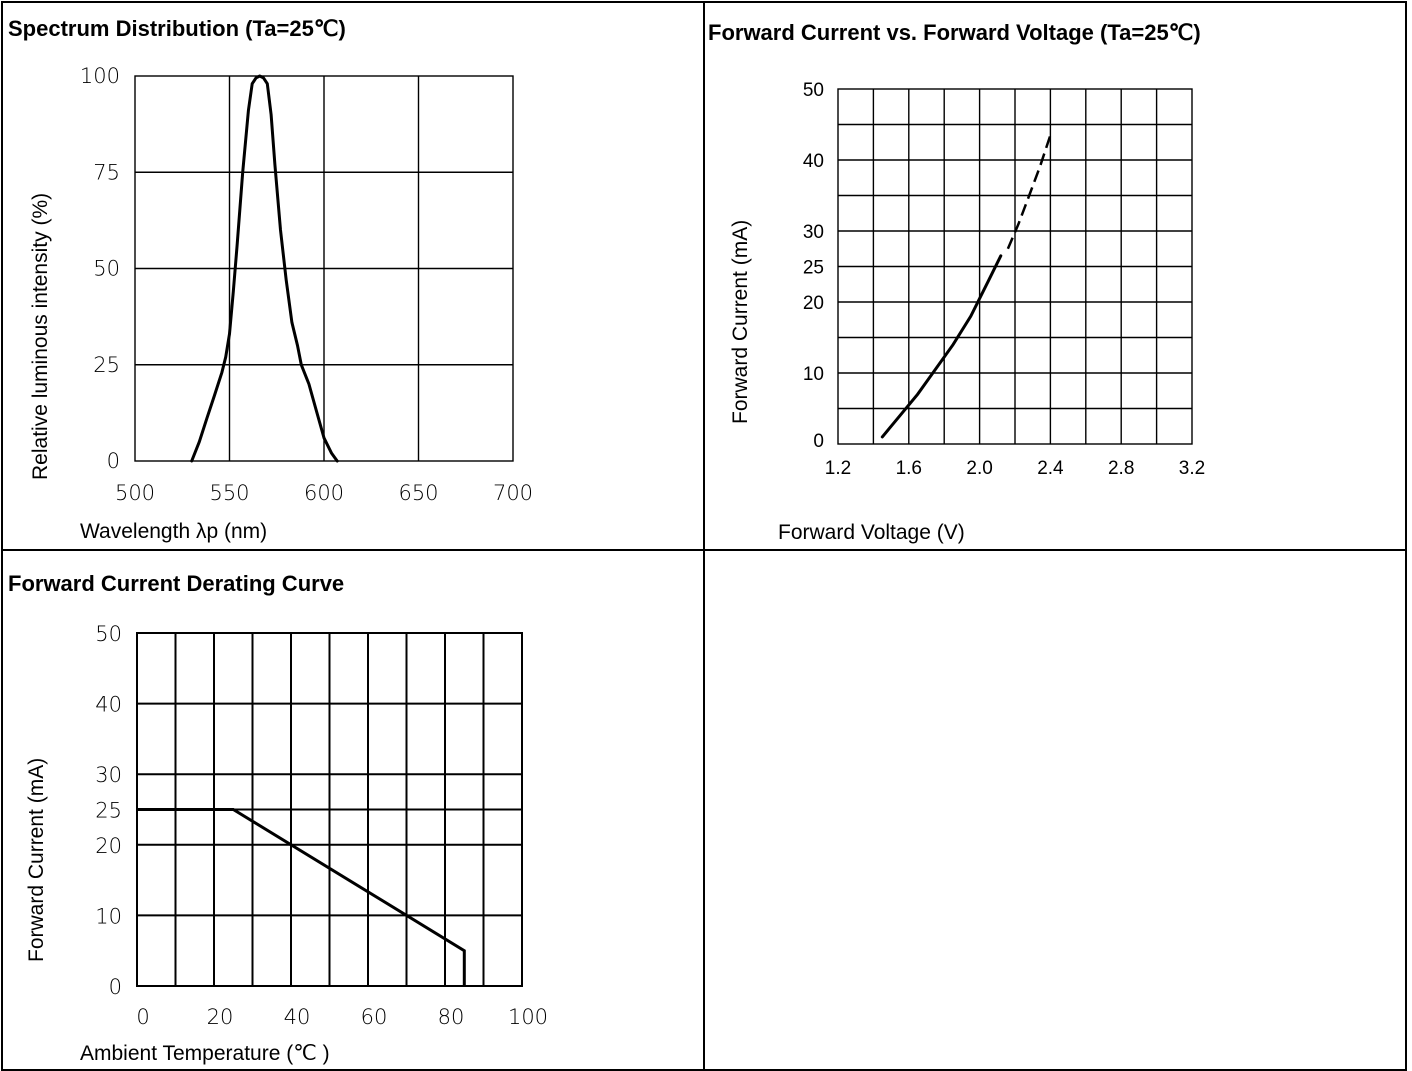 This screenshot has width=1412, height=1071. I want to click on derating-x-tick-label: 60, so click(374, 1017).